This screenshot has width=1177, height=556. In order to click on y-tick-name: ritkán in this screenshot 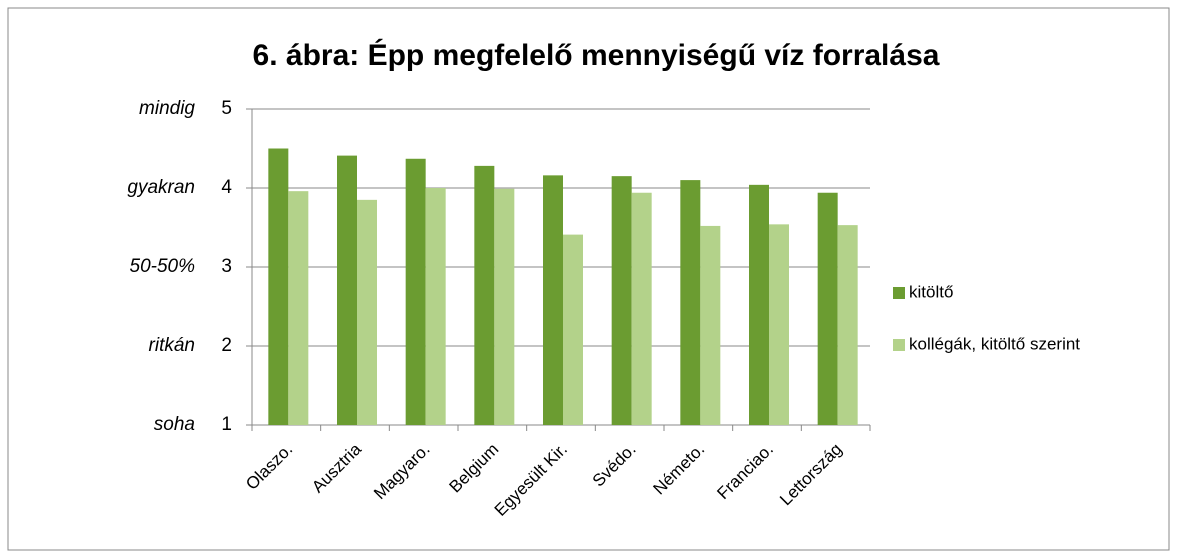, I will do `click(172, 345)`.